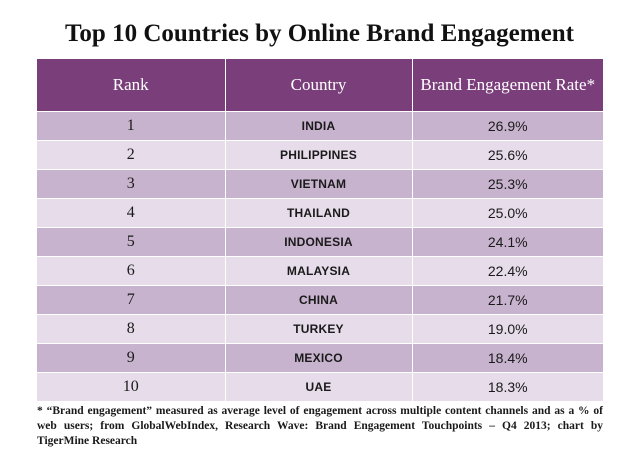  I want to click on header-row: Rank Country Brand Engagement Rate*, so click(320, 85).